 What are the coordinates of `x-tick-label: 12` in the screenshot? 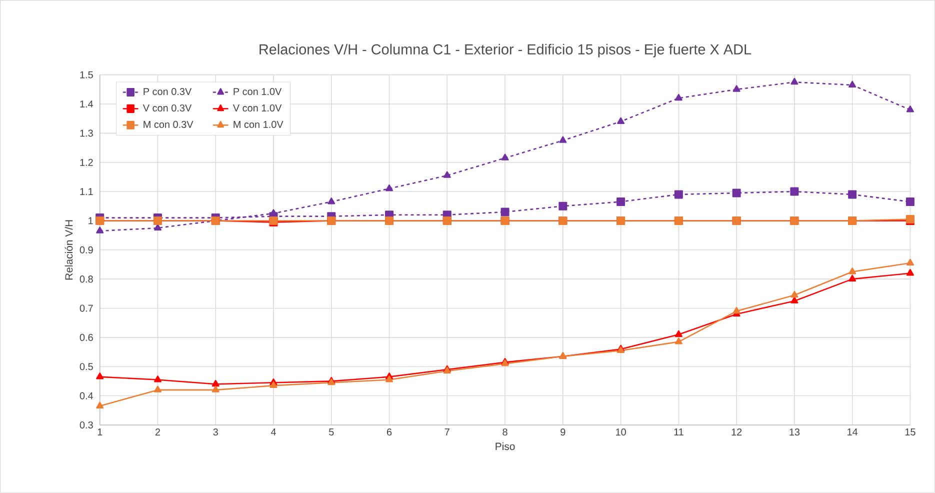 It's located at (737, 432).